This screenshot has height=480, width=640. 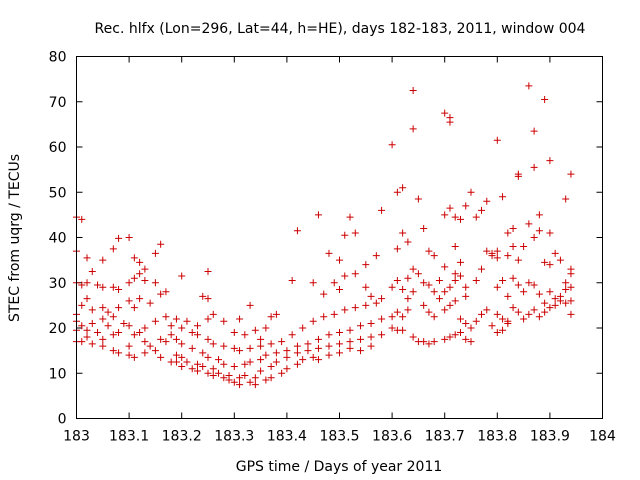 I want to click on y-tick-label: 70, so click(x=58, y=103).